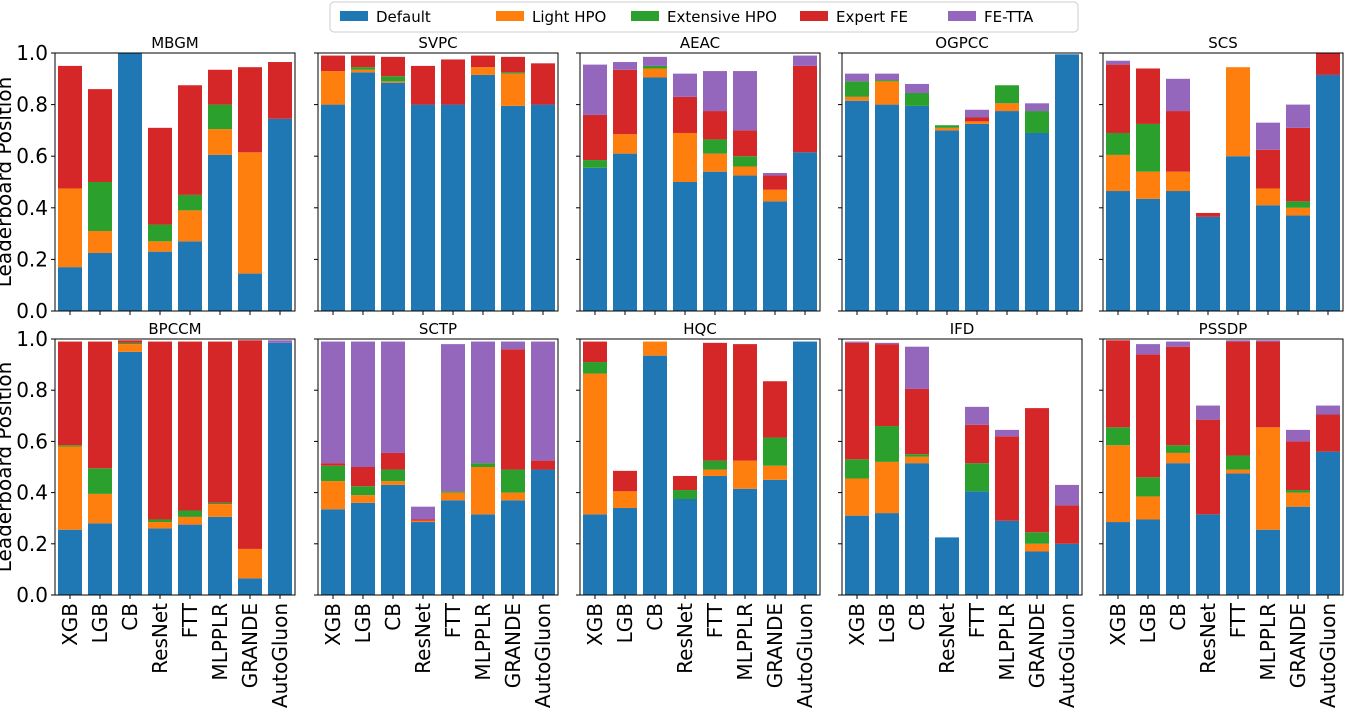 This screenshot has height=713, width=1358. I want to click on x-tick-label: LGB, so click(887, 623).